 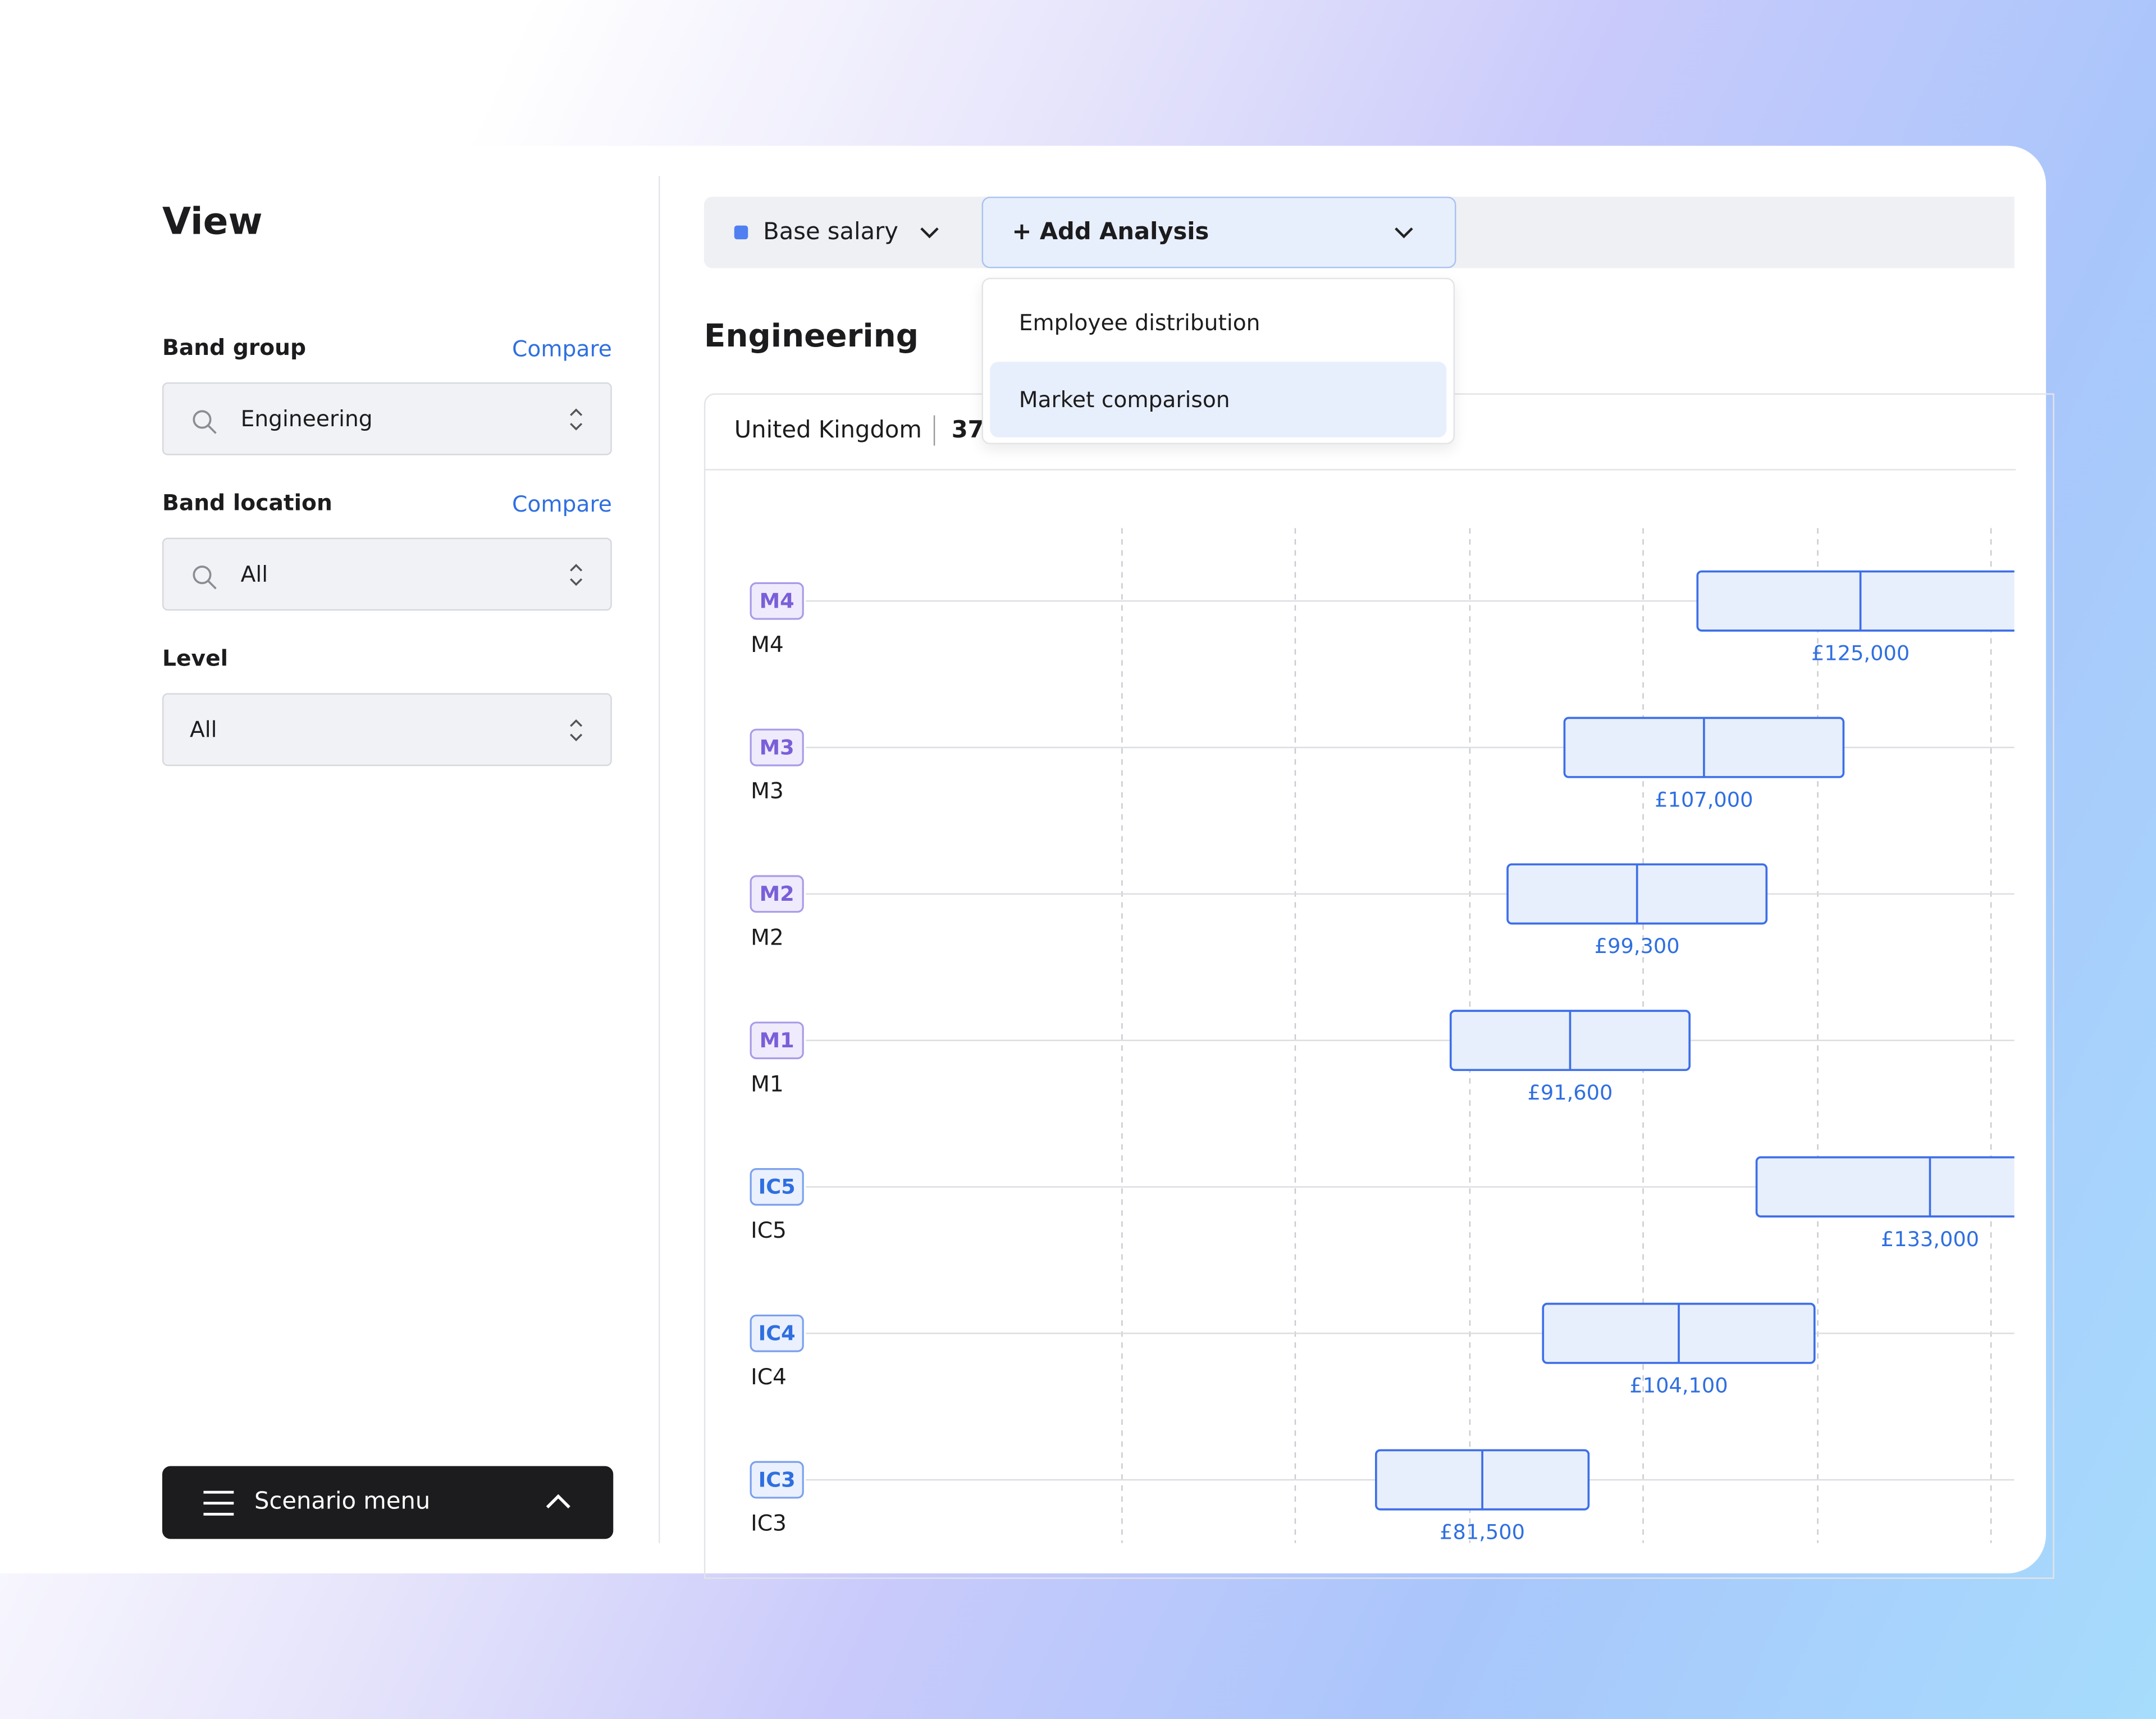 I want to click on badge-text: M4, so click(x=777, y=601).